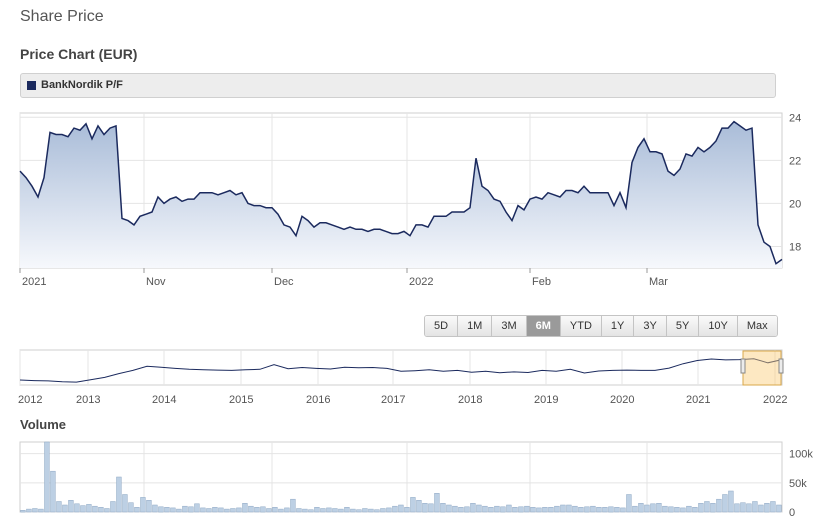  Describe the element at coordinates (743, 366) in the screenshot. I see `navigator-handle-left` at that location.